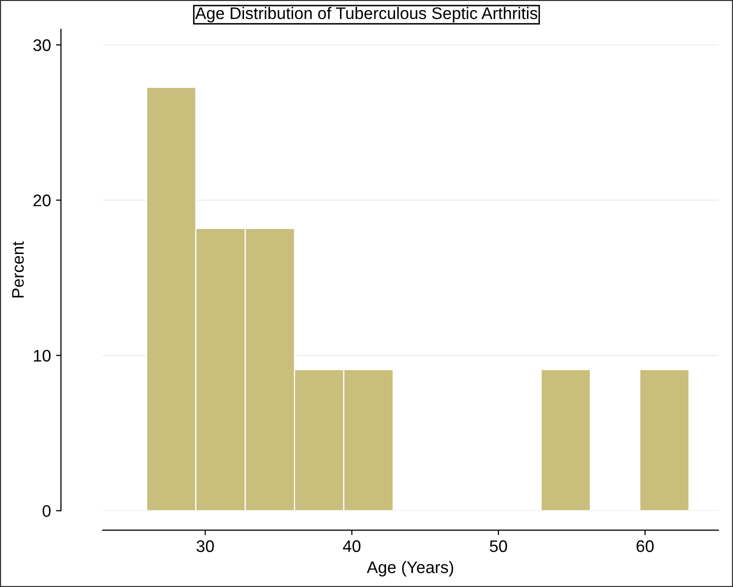 The height and width of the screenshot is (587, 733). Describe the element at coordinates (18, 269) in the screenshot. I see `y-axis-title: Percent` at that location.